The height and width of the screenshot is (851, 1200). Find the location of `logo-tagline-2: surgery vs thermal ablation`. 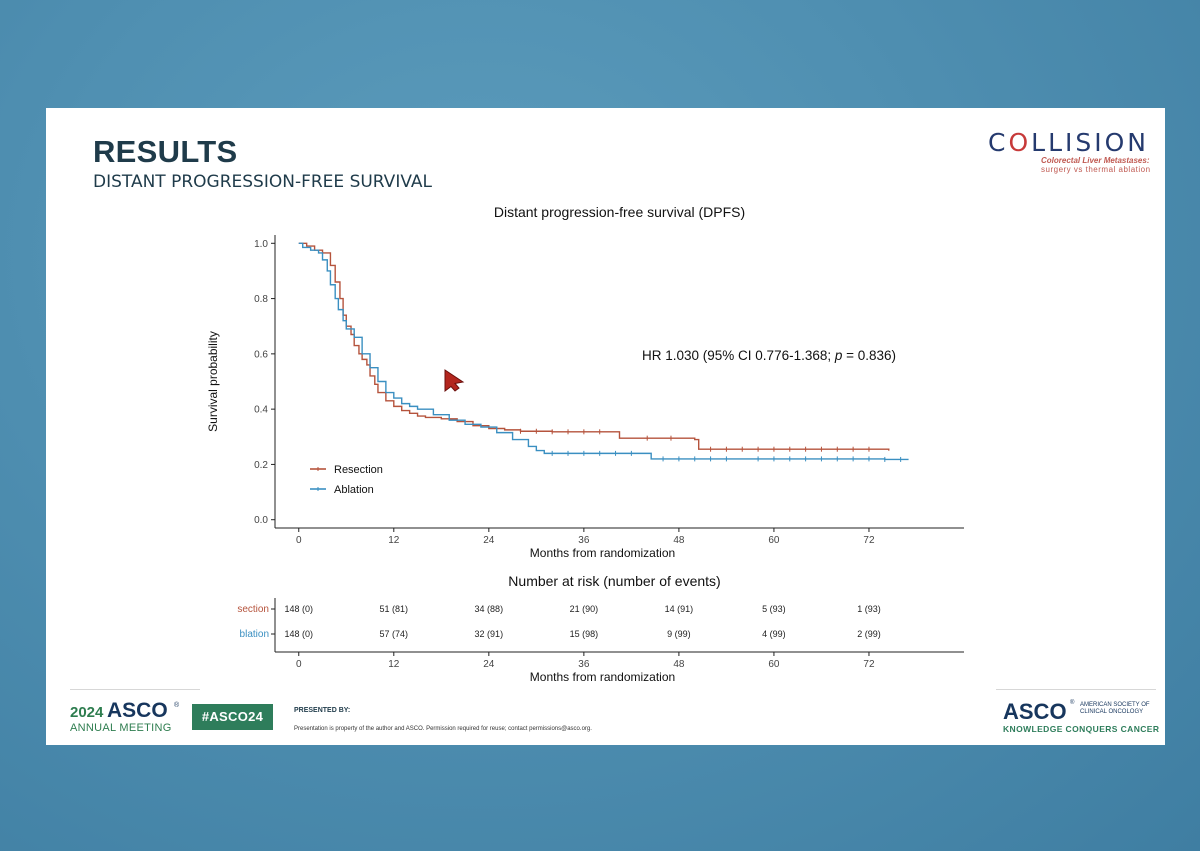

logo-tagline-2: surgery vs thermal ablation is located at coordinates (1096, 169).